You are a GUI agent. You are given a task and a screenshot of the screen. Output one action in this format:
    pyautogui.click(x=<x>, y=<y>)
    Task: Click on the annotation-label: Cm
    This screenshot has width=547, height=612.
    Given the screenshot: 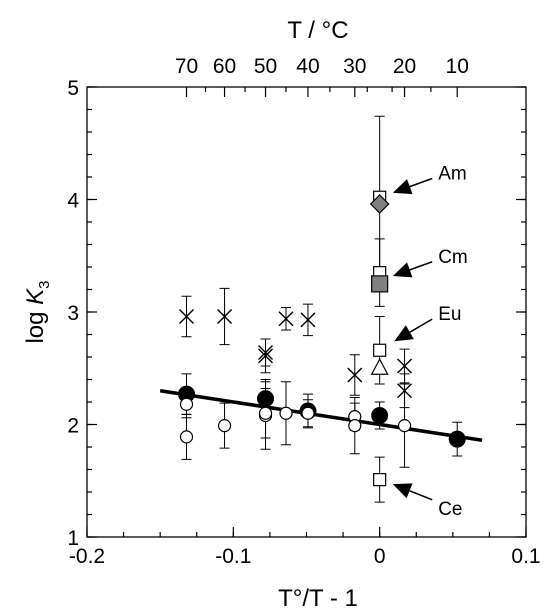 What is the action you would take?
    pyautogui.click(x=453, y=257)
    